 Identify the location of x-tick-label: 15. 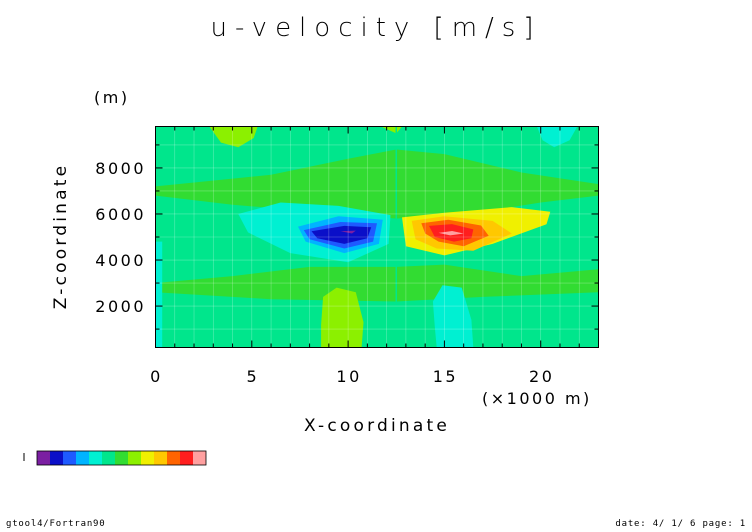
(445, 376).